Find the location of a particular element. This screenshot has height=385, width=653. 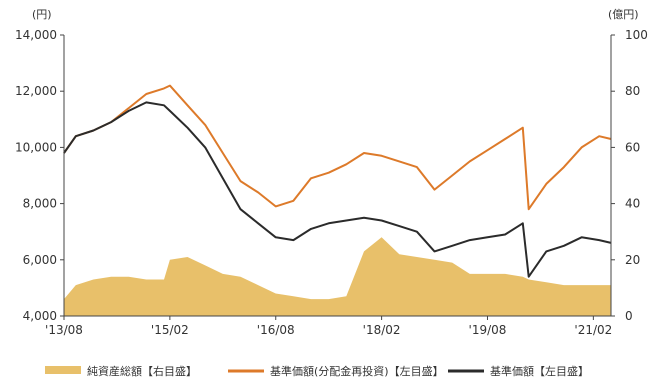

legend-swatch is located at coordinates (63, 370).